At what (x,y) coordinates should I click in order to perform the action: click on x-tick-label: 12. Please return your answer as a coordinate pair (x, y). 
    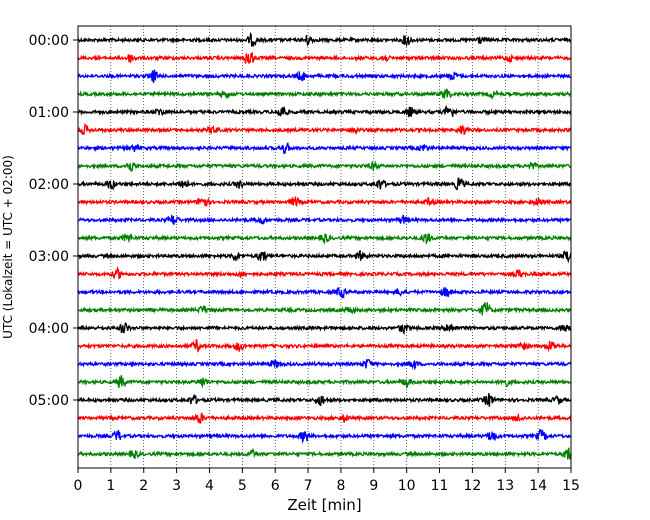
    Looking at the image, I should click on (472, 486).